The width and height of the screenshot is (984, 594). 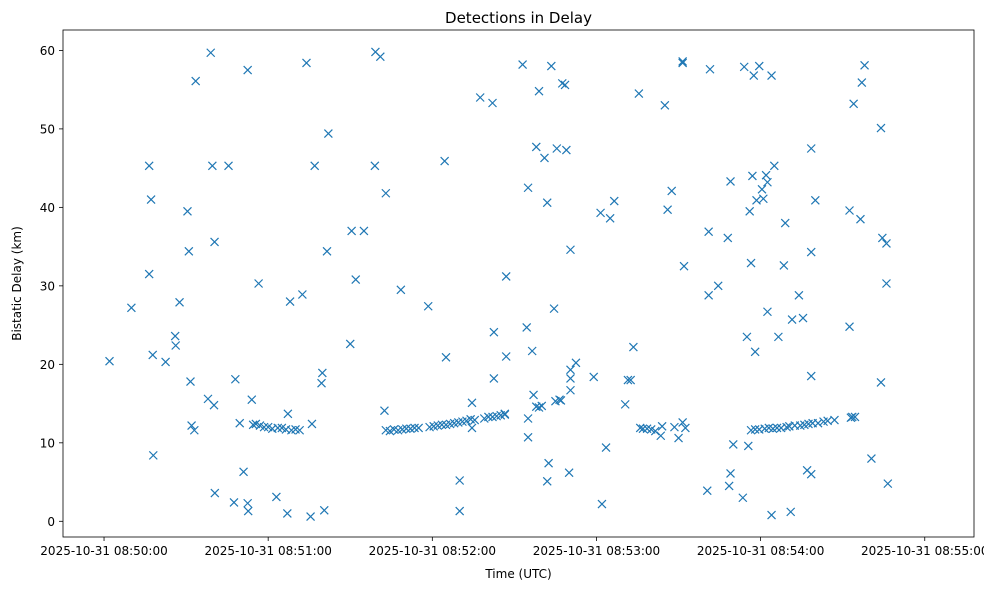 I want to click on y-tick-label: 50, so click(x=47, y=129).